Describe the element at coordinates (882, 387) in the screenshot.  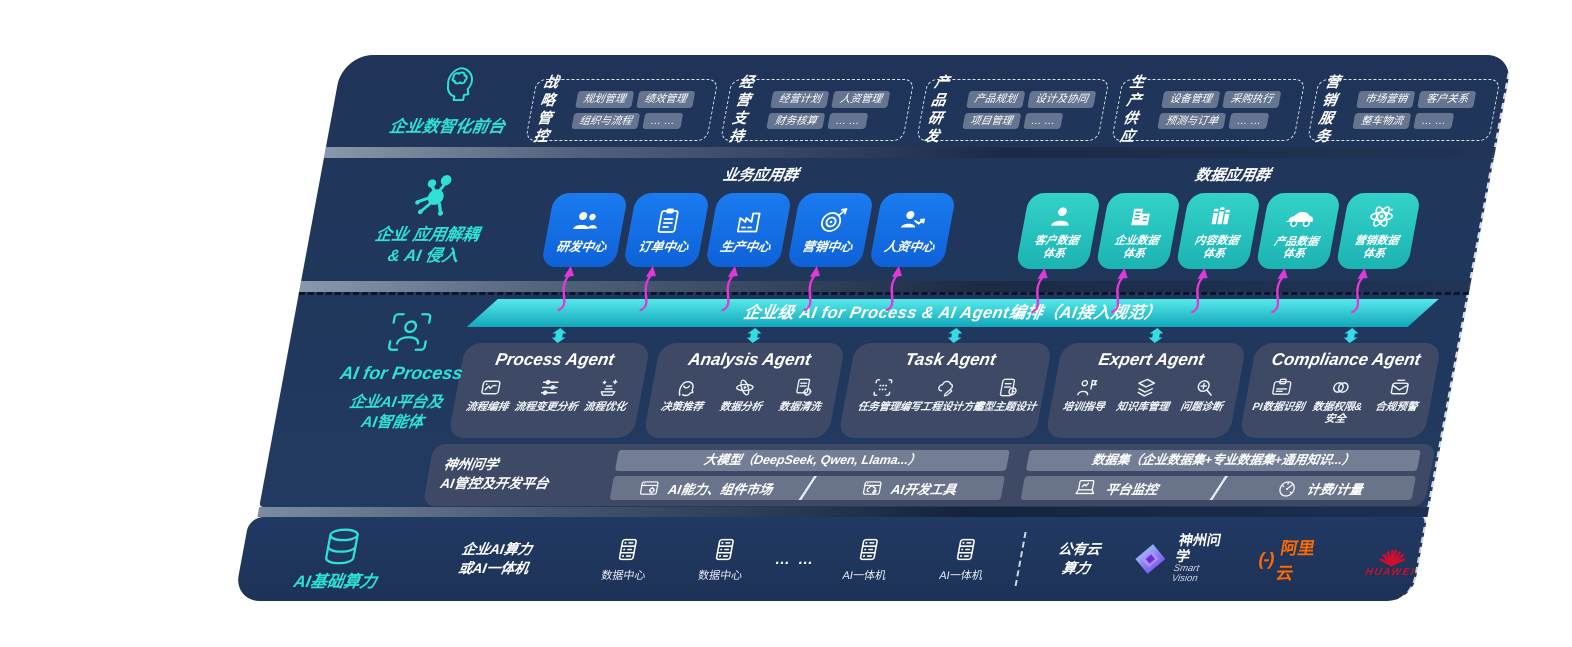
I see `task-grid-icon` at that location.